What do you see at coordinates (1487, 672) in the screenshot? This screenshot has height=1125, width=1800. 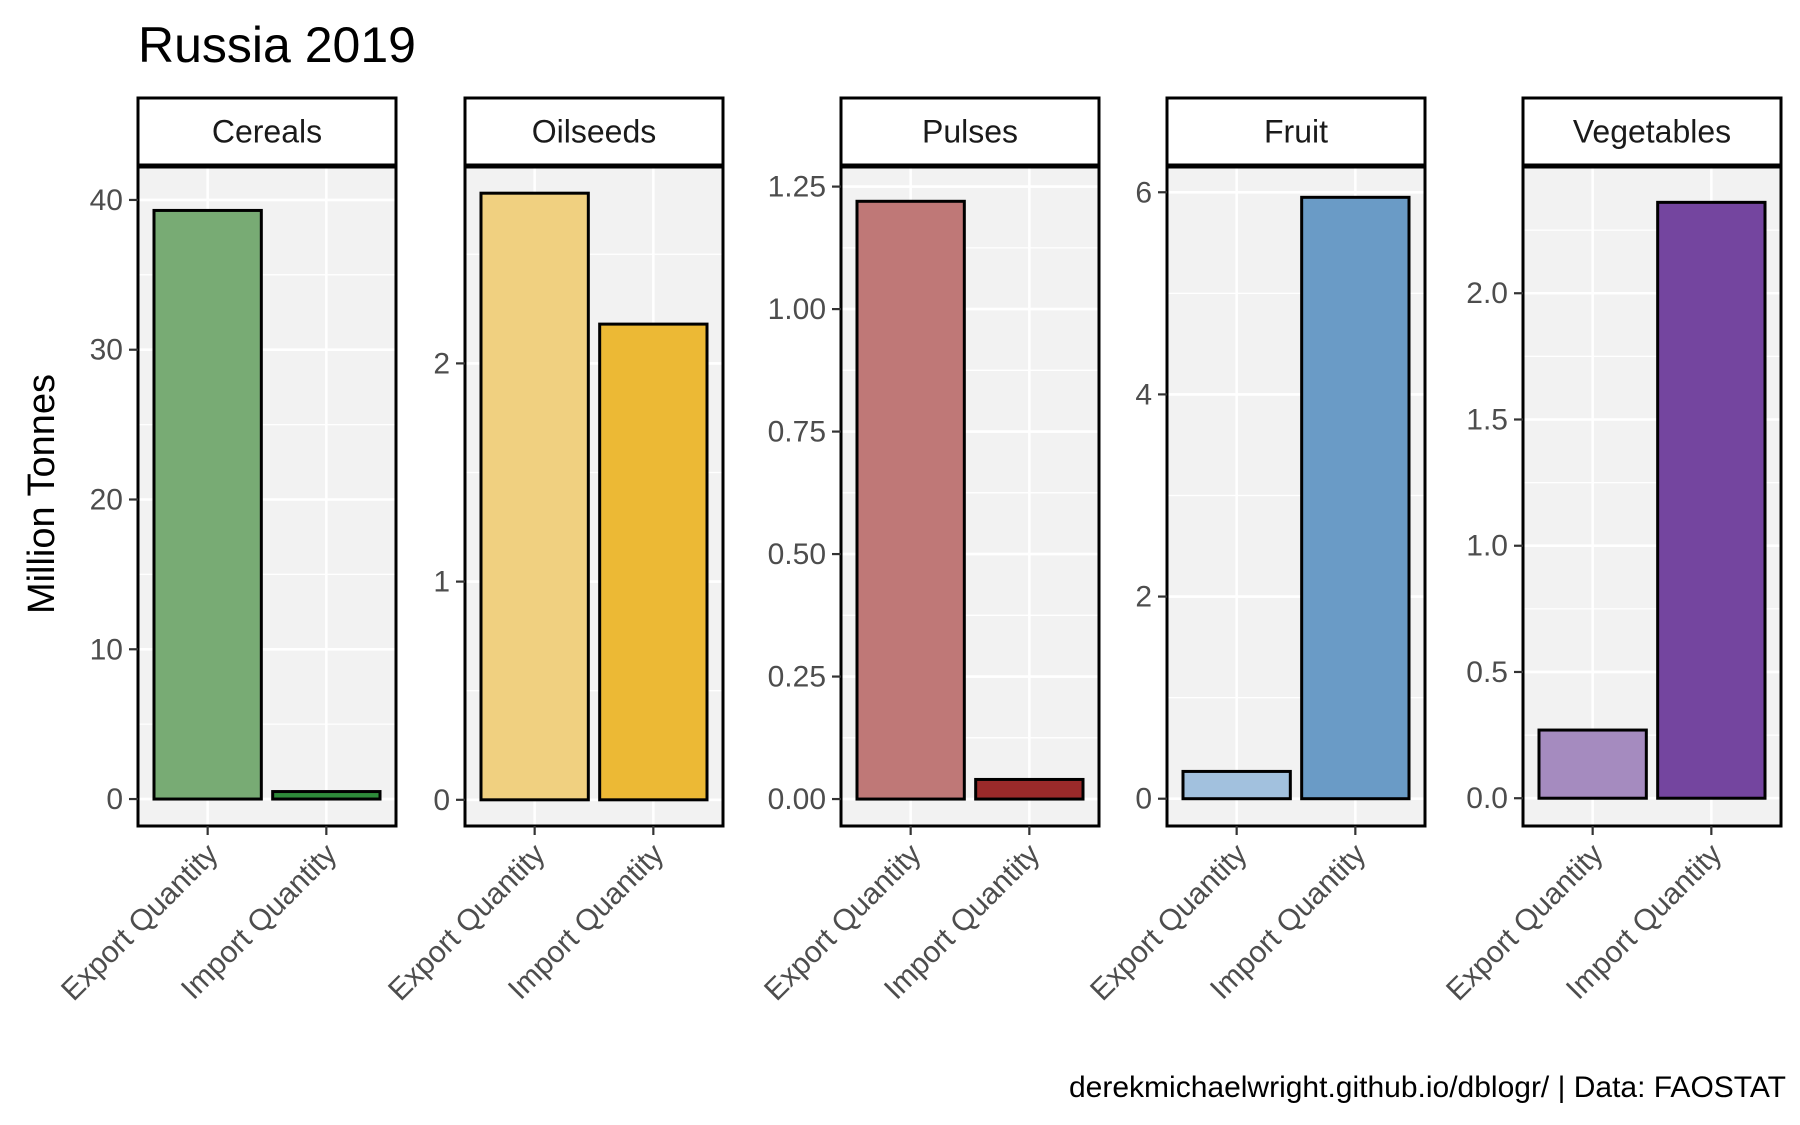 I see `y-tick-label: 0.5` at bounding box center [1487, 672].